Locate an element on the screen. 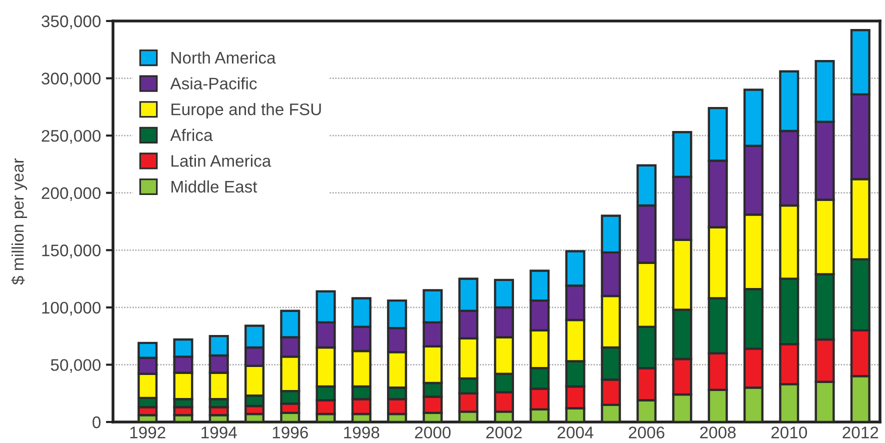 This screenshot has width=885, height=443. legend-label: Latin America is located at coordinates (222, 160).